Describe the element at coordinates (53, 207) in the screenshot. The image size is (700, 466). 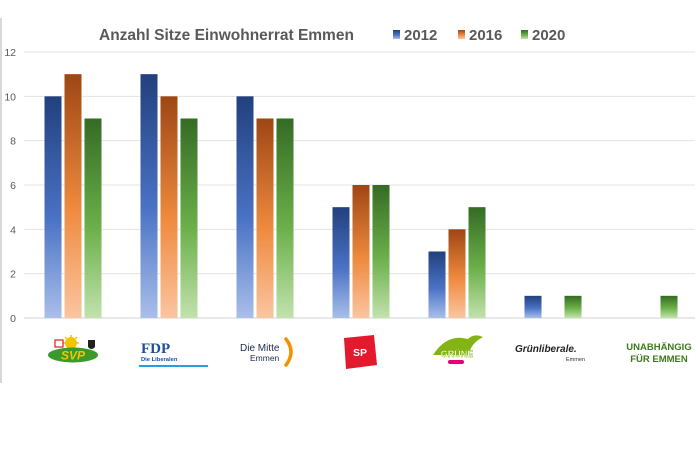
I see `bar-2012-svp` at that location.